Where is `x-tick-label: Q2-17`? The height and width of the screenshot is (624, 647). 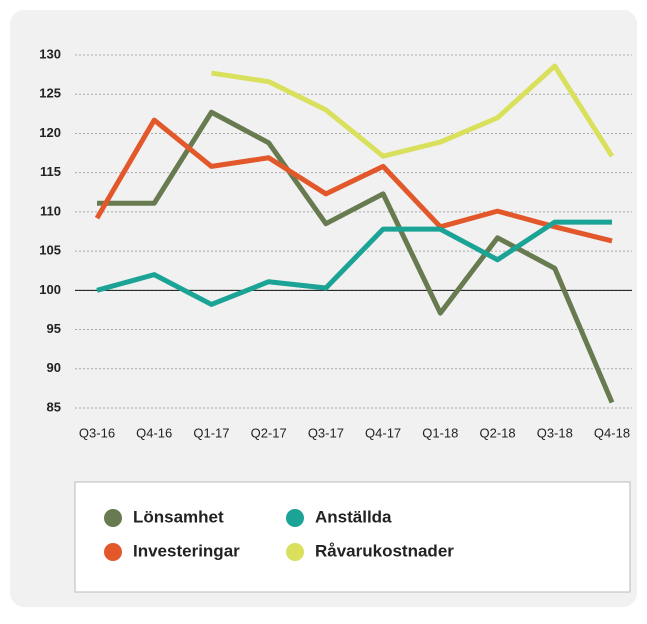 x-tick-label: Q2-17 is located at coordinates (269, 432).